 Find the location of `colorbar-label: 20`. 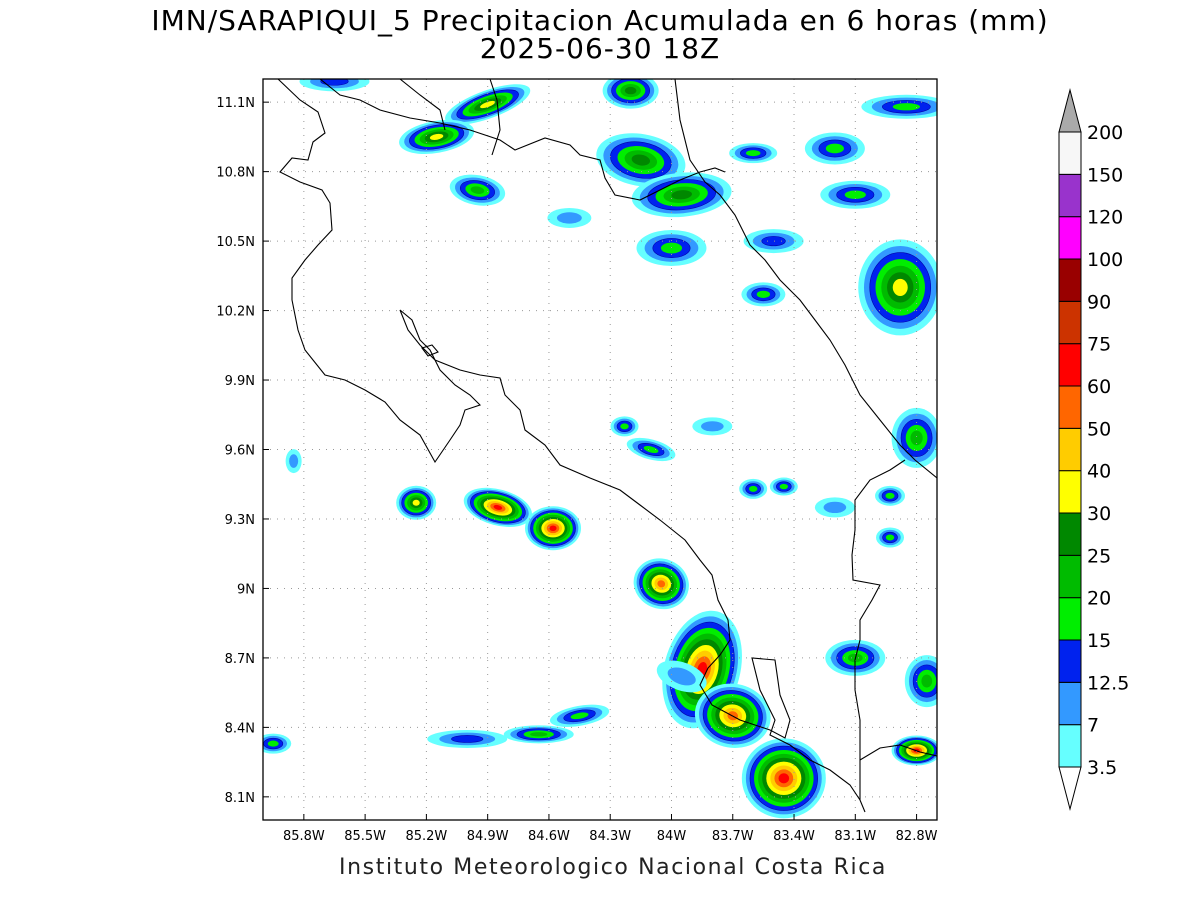

colorbar-label: 20 is located at coordinates (1099, 599).